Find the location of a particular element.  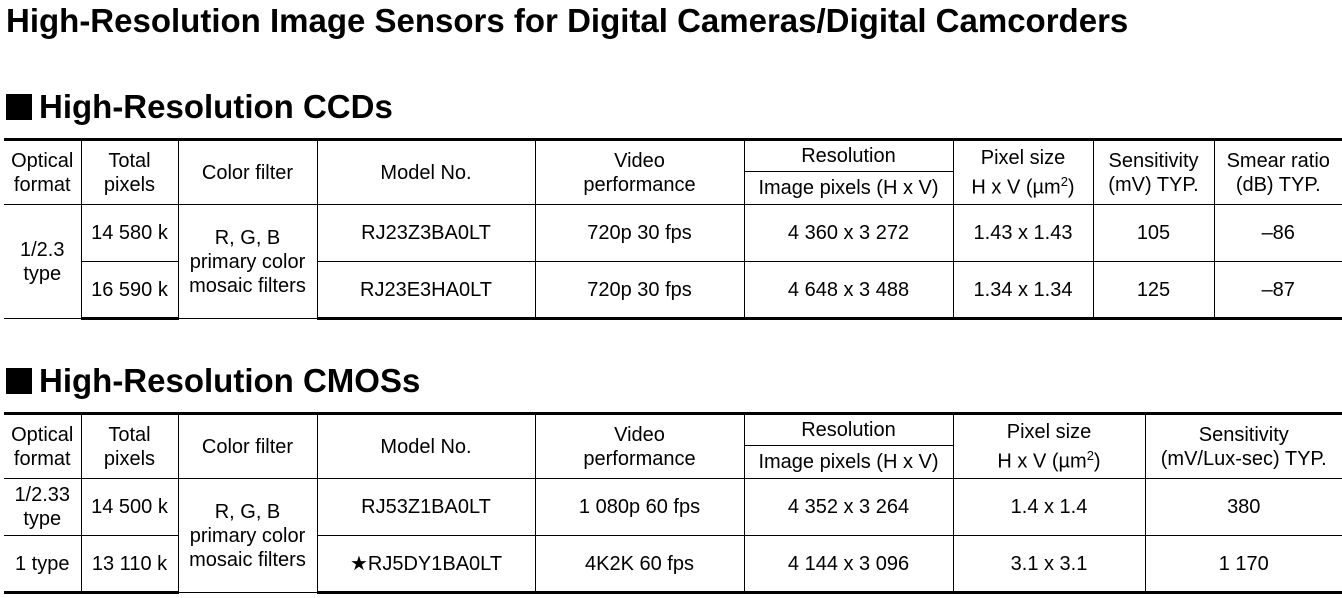

optical-format-cell: 1 type is located at coordinates (43, 564).